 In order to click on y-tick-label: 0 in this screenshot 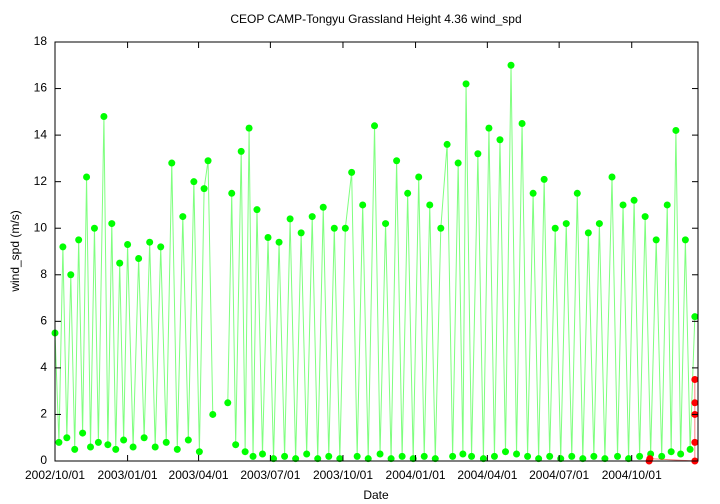, I will do `click(43, 460)`.